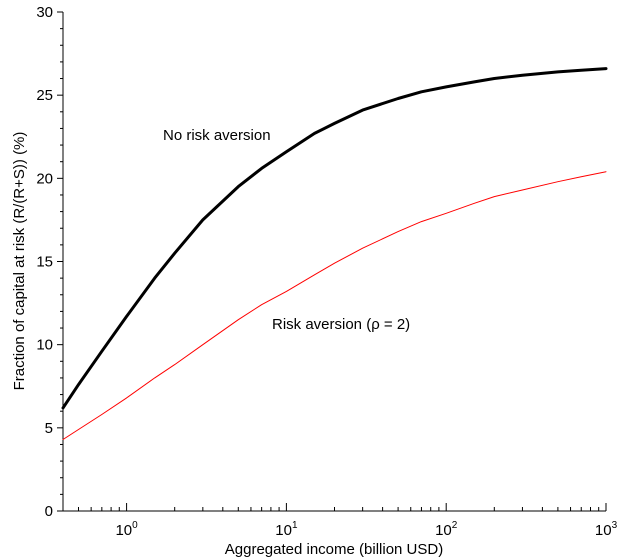 The width and height of the screenshot is (617, 558). Describe the element at coordinates (446, 529) in the screenshot. I see `x-tick-label: 10²` at that location.